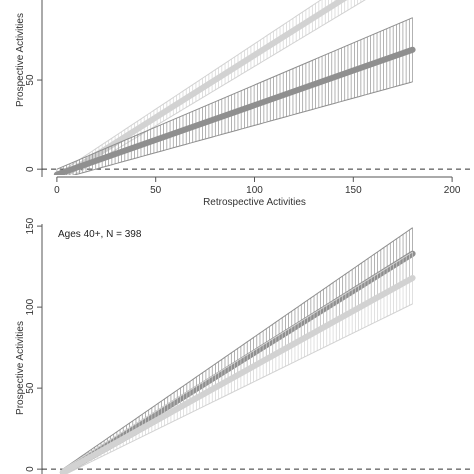  Describe the element at coordinates (30, 306) in the screenshot. I see `y-tick-label: 100` at that location.